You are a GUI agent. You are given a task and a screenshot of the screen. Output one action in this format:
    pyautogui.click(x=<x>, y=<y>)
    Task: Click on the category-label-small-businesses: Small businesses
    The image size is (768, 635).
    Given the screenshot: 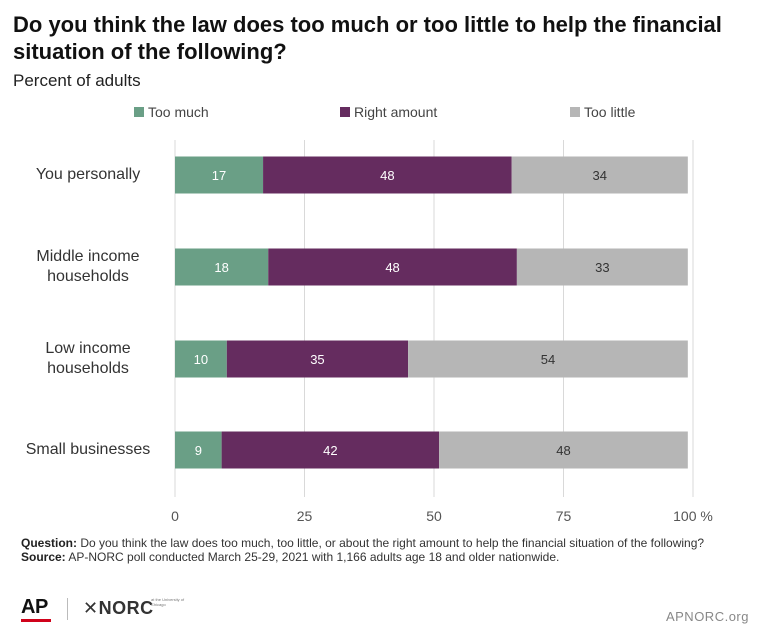 What is the action you would take?
    pyautogui.click(x=88, y=450)
    